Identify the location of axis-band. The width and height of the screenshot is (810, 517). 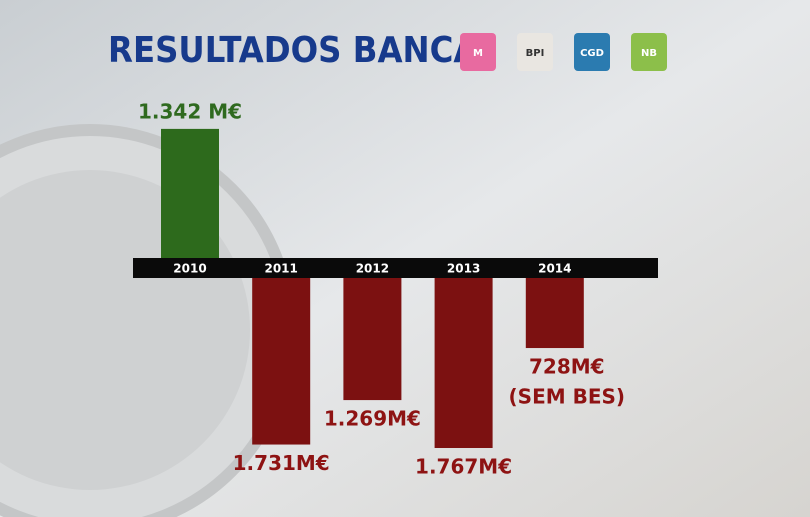
(395, 268).